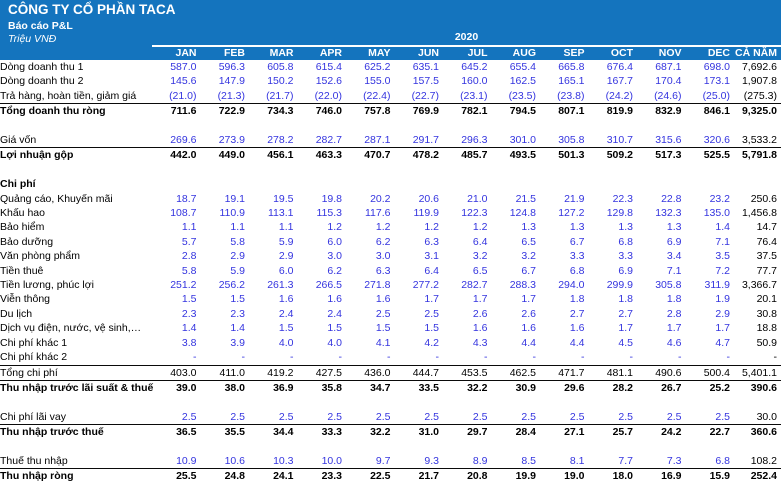 The width and height of the screenshot is (781, 483). Describe the element at coordinates (189, 299) in the screenshot. I see `vien-thong-jan: 1.5` at that location.